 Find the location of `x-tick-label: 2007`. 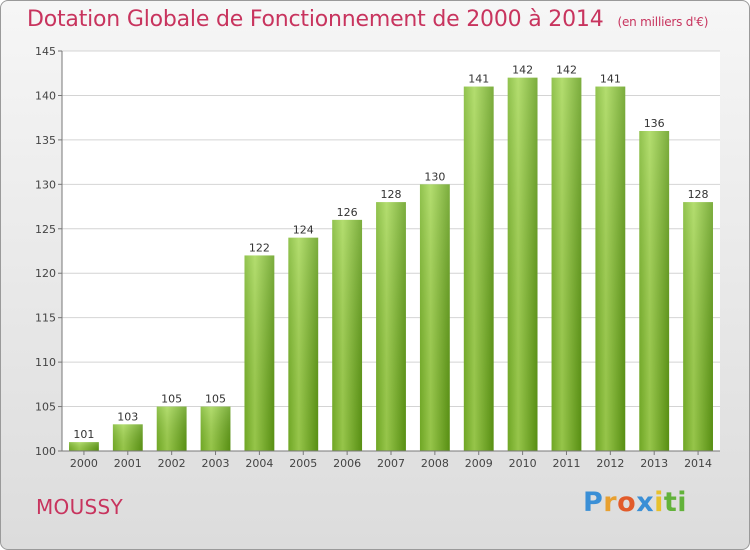

x-tick-label: 2007 is located at coordinates (391, 463).